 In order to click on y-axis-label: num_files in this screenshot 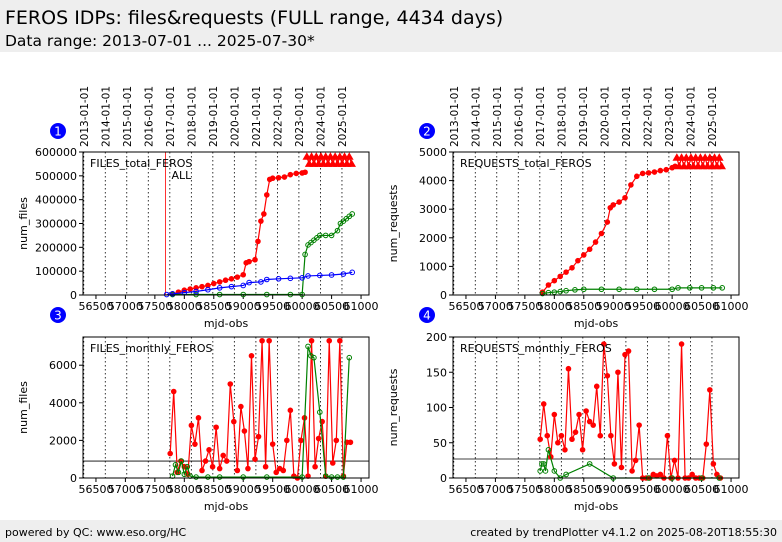, I will do `click(23, 223)`.